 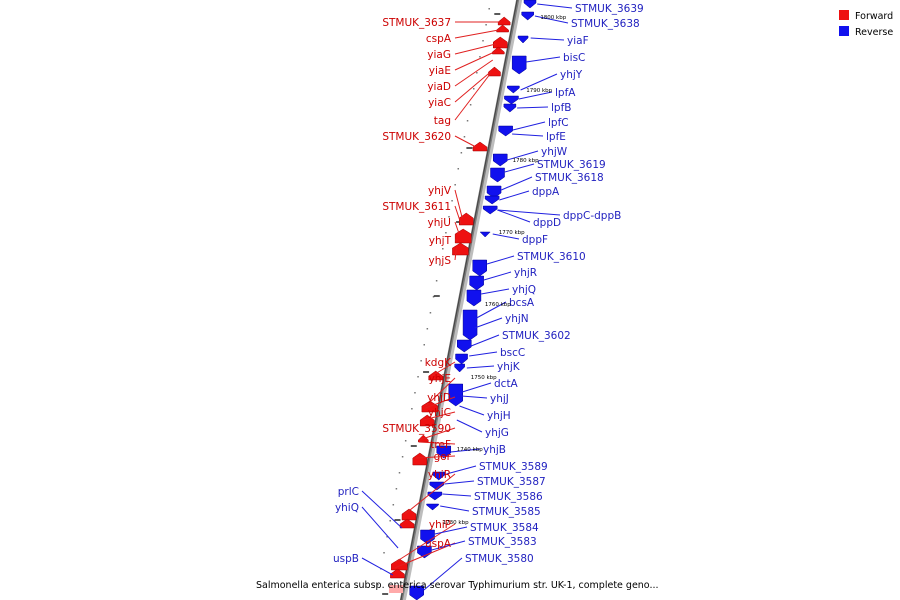 I want to click on gene-label: yhjU, so click(x=439, y=223).